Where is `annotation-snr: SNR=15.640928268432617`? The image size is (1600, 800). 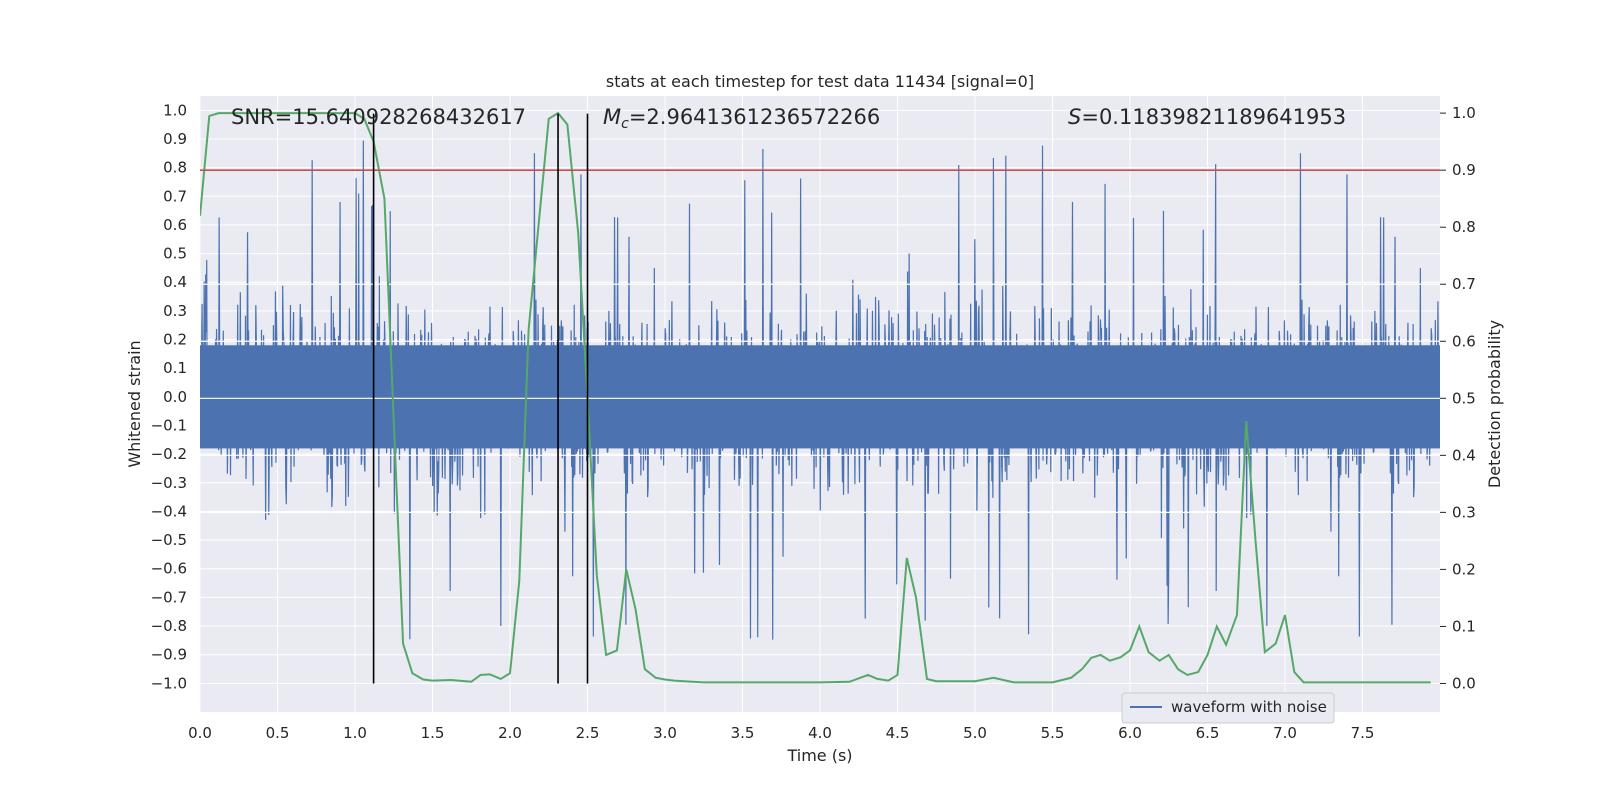 annotation-snr: SNR=15.640928268432617 is located at coordinates (378, 117).